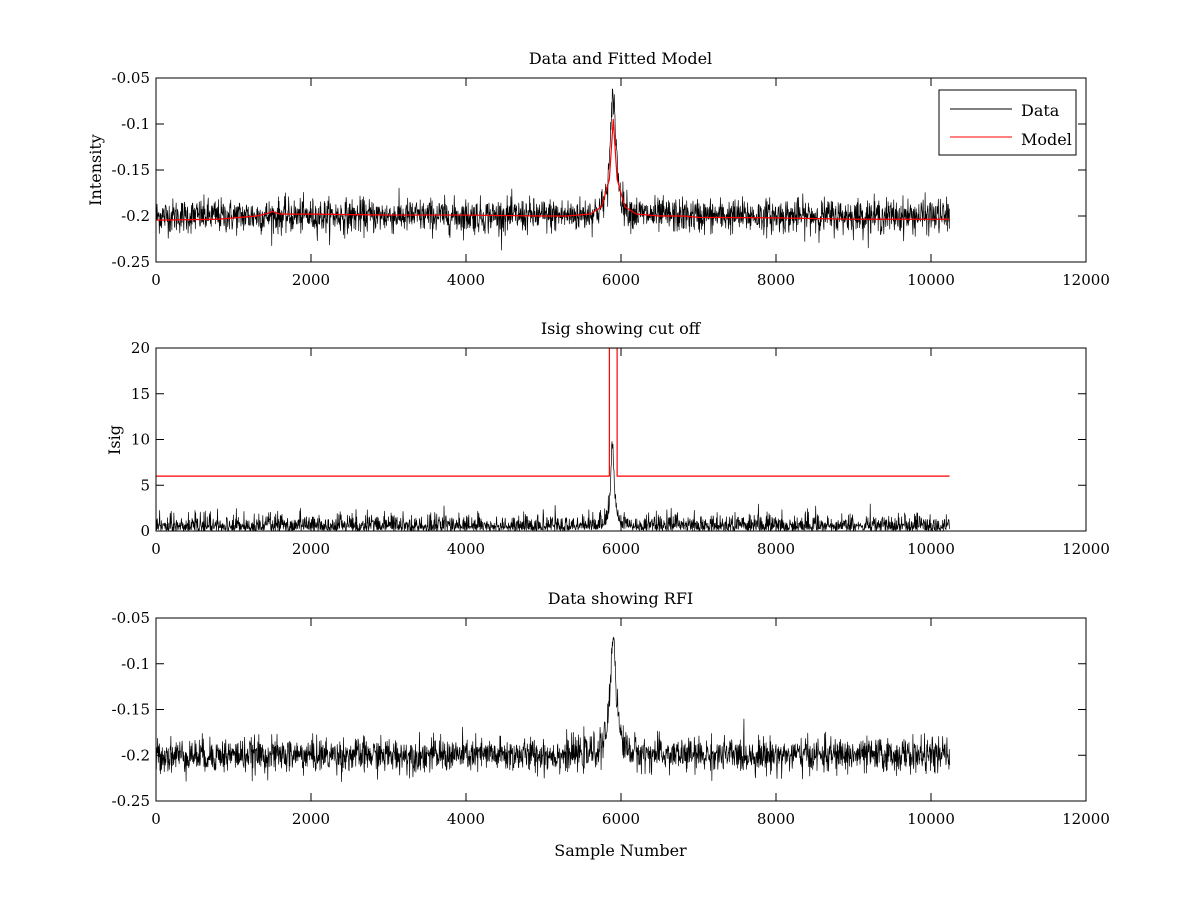 The width and height of the screenshot is (1200, 900). Describe the element at coordinates (1046, 139) in the screenshot. I see `legend-label-model: Model` at that location.